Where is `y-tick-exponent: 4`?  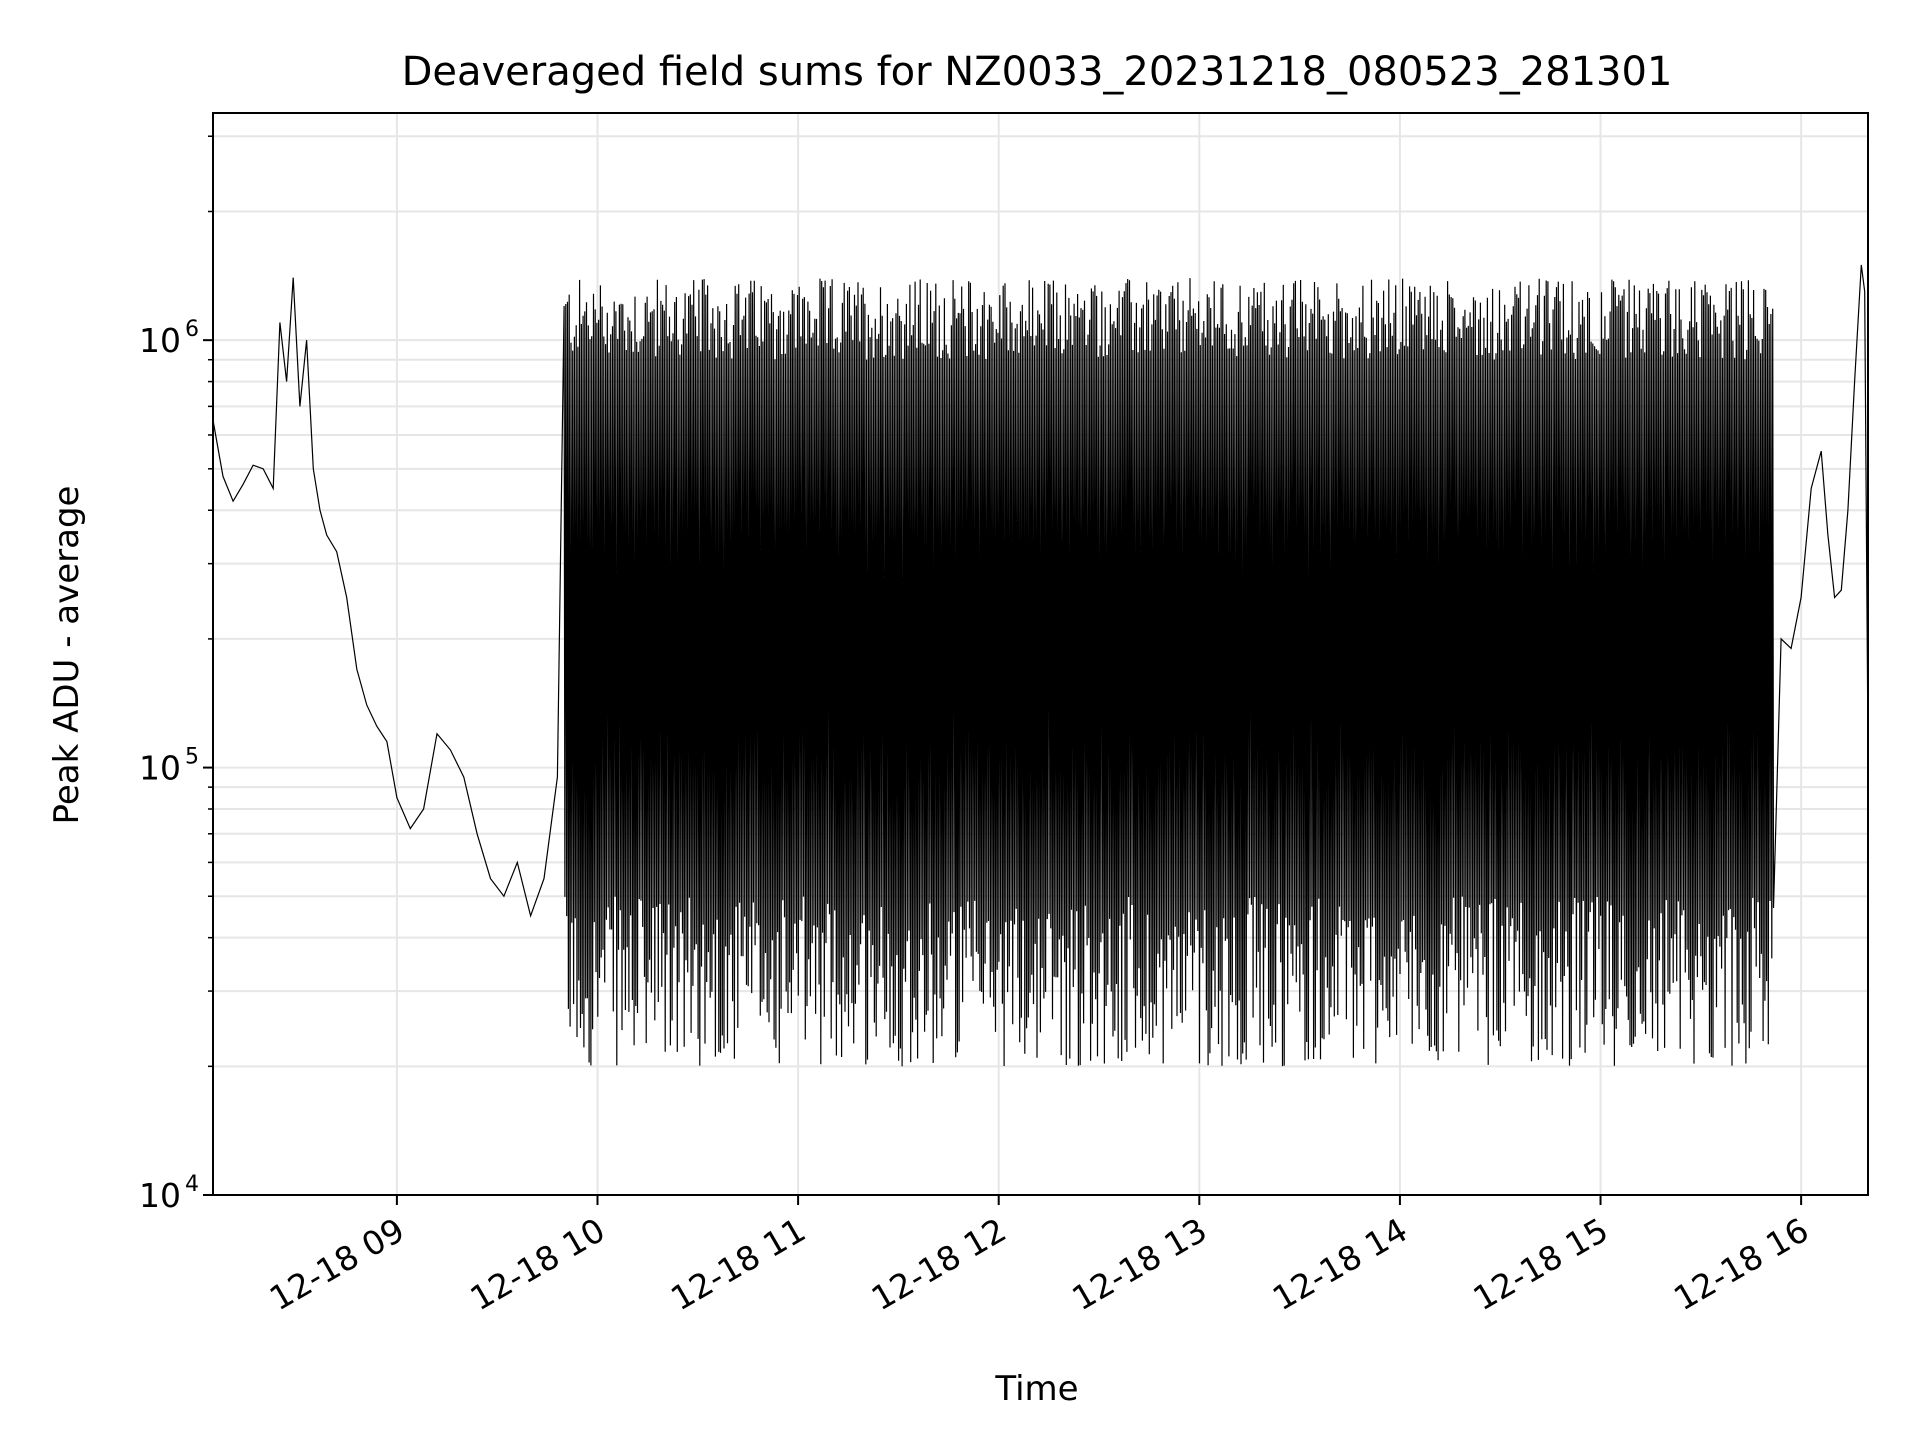
y-tick-exponent: 4 is located at coordinates (192, 1184).